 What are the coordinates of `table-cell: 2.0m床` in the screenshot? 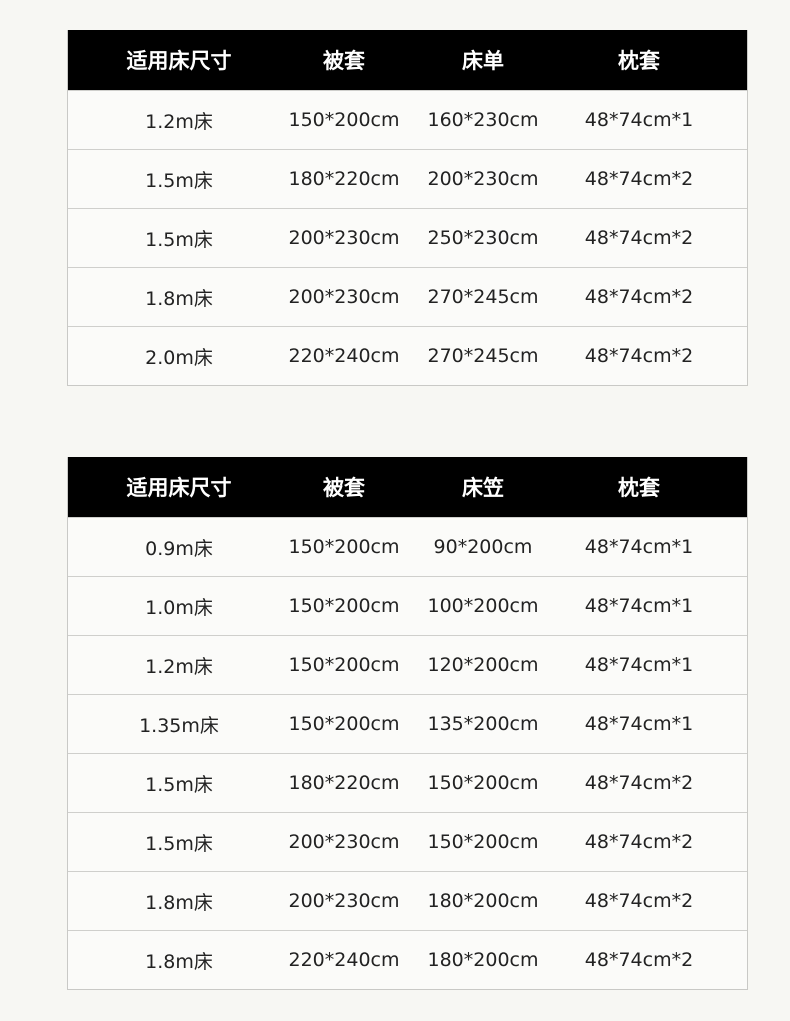 It's located at (179, 357).